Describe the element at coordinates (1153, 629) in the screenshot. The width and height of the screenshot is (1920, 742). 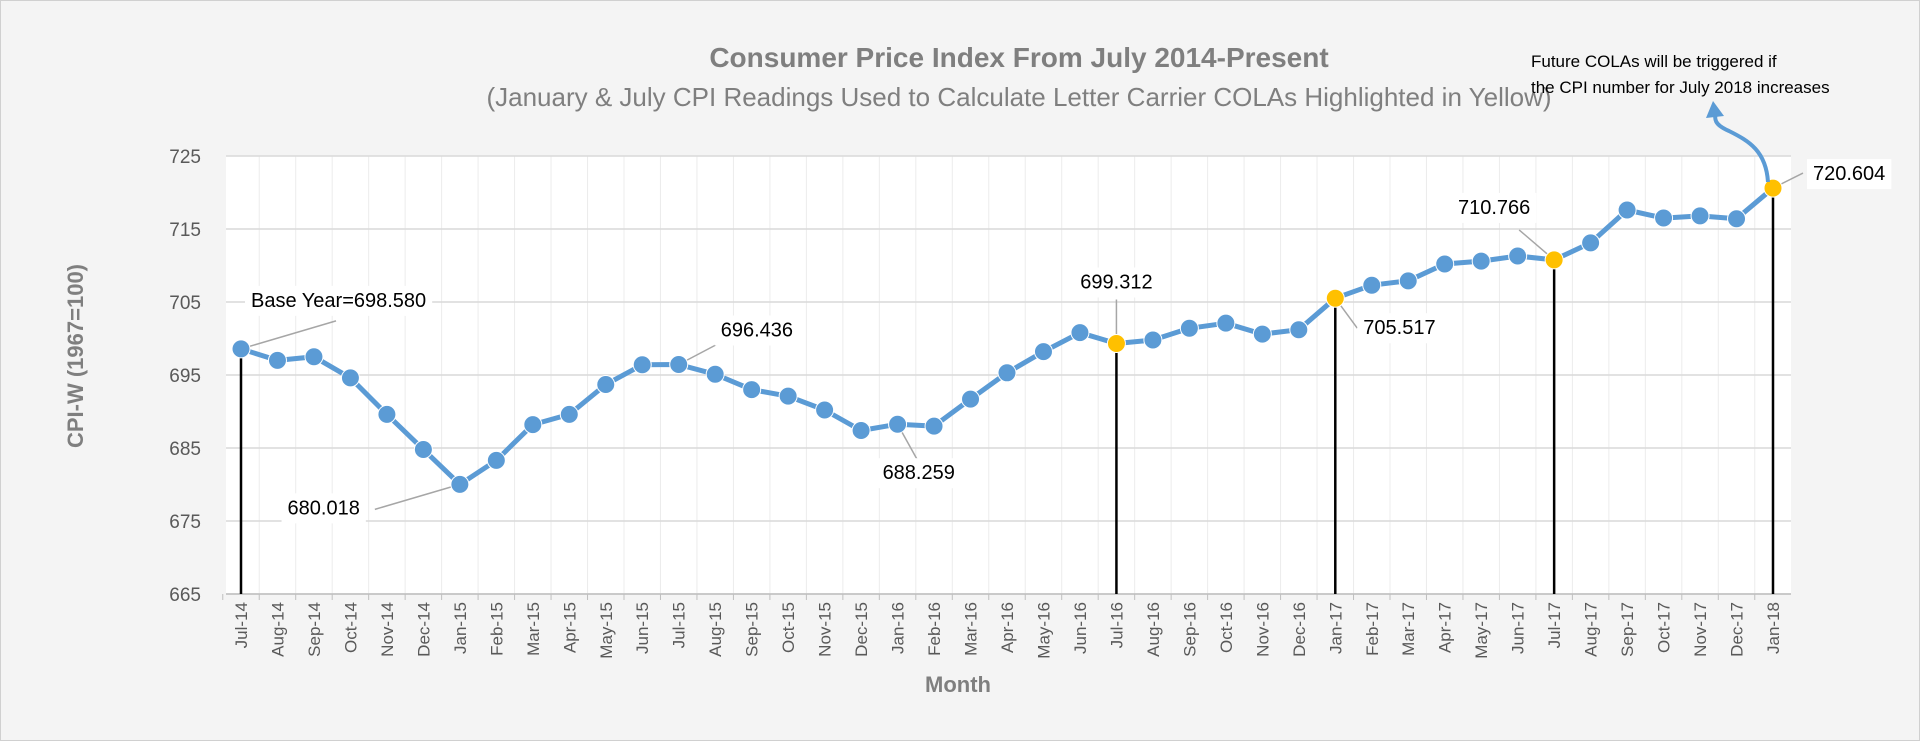
I see `x-tick-label: Aug-16` at that location.